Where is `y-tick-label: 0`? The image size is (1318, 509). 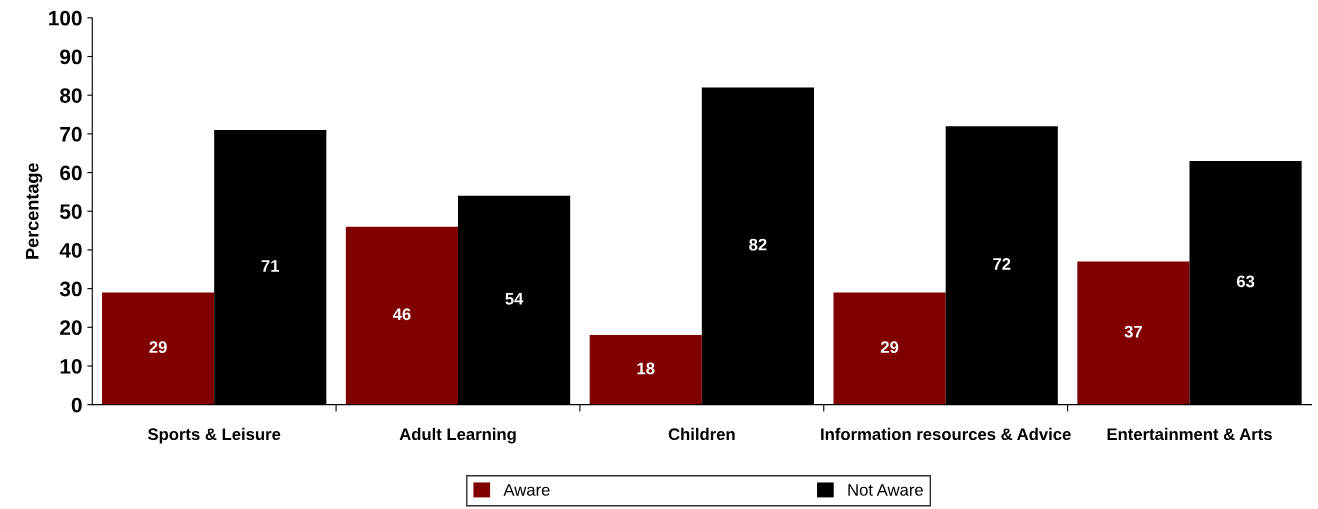
y-tick-label: 0 is located at coordinates (76, 405).